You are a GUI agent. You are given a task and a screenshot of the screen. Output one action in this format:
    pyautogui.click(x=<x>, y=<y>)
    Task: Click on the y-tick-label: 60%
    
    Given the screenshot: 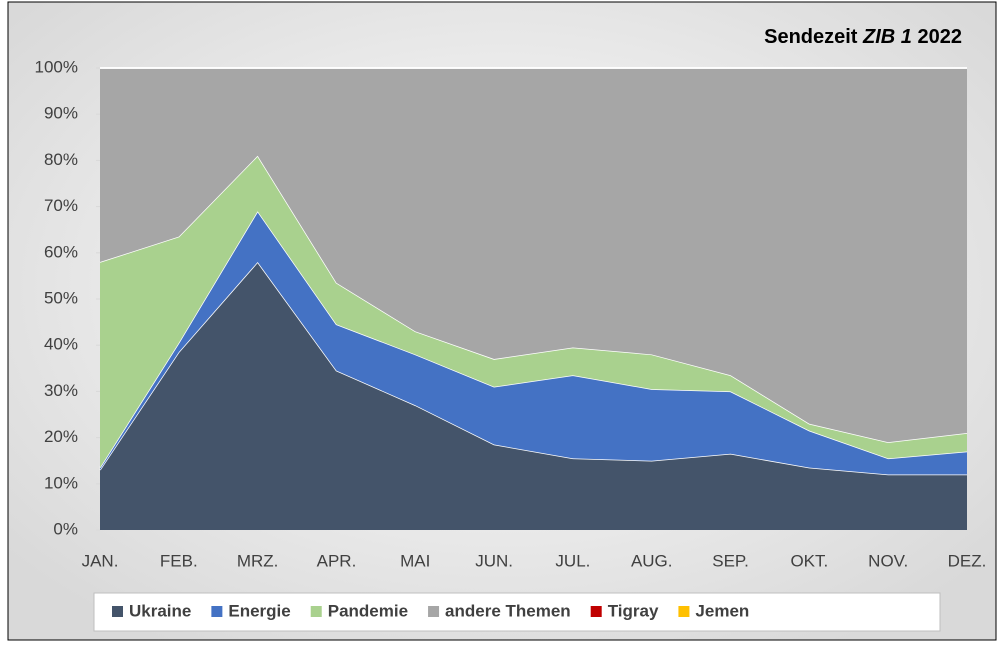 What is the action you would take?
    pyautogui.click(x=61, y=251)
    